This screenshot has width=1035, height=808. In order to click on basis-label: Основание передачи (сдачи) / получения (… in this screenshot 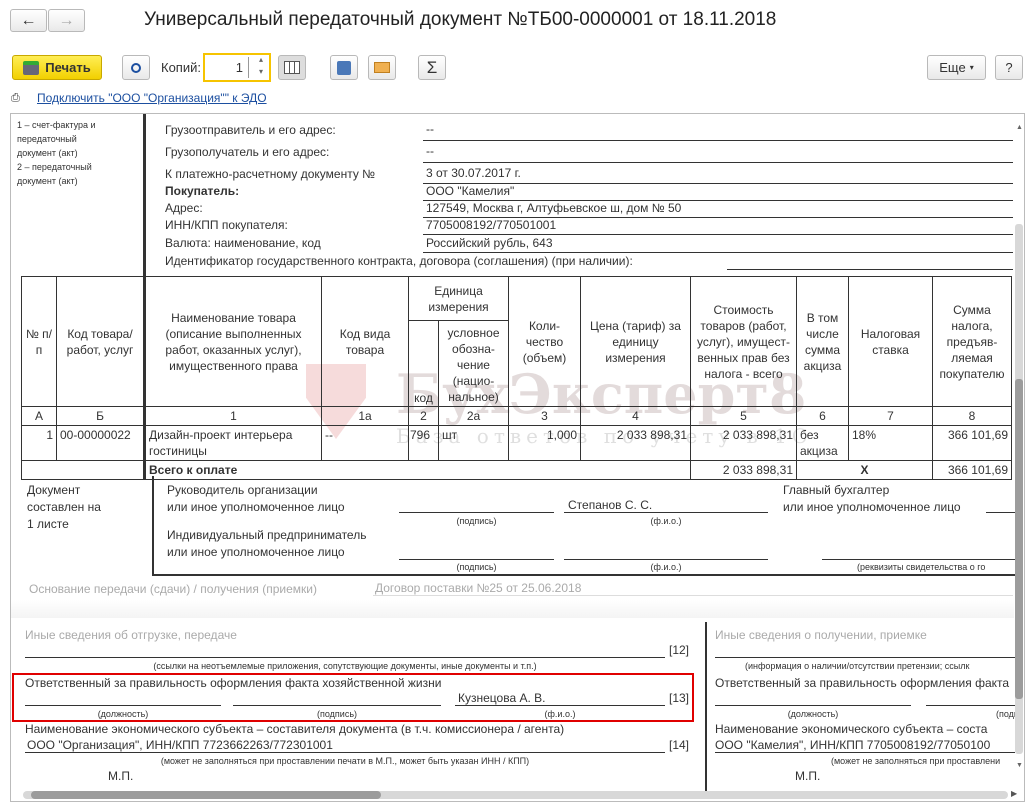, I will do `click(173, 589)`.